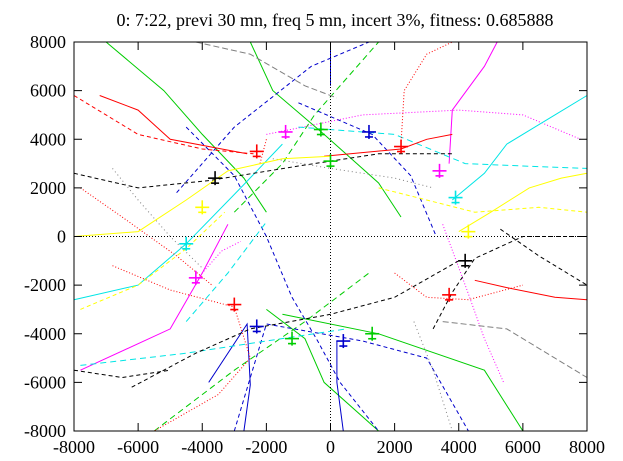 Image resolution: width=623 pixels, height=461 pixels. I want to click on y-tick-label: 4000, so click(48, 139).